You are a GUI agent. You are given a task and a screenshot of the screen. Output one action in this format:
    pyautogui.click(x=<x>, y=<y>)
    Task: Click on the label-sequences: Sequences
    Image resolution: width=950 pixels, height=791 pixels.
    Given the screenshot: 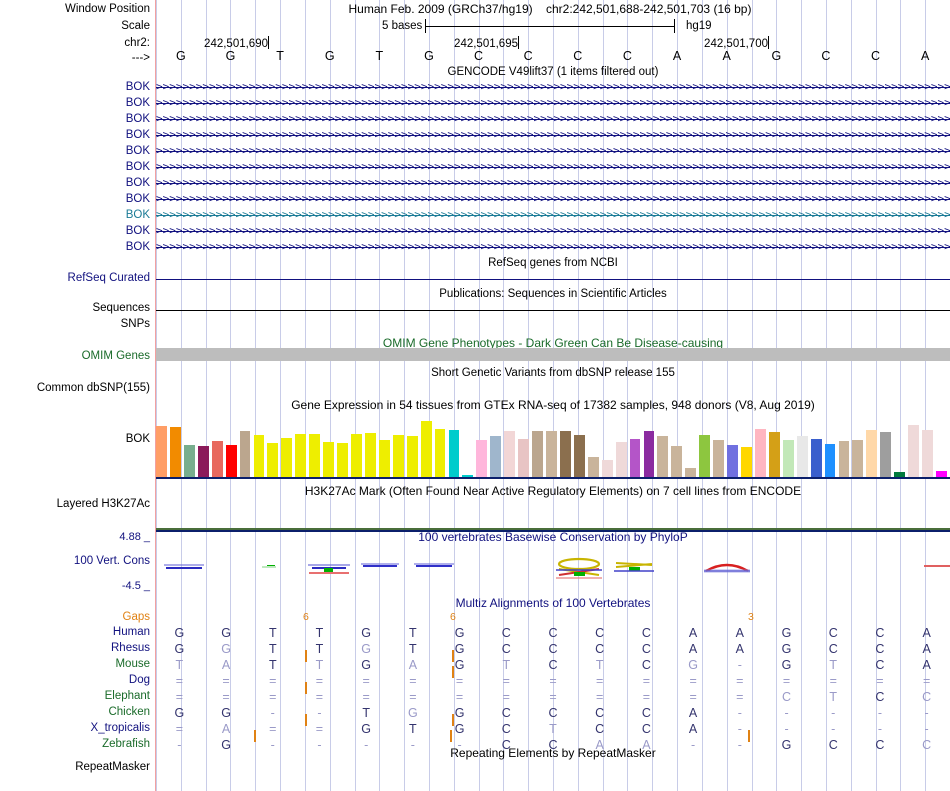 What is the action you would take?
    pyautogui.click(x=121, y=308)
    